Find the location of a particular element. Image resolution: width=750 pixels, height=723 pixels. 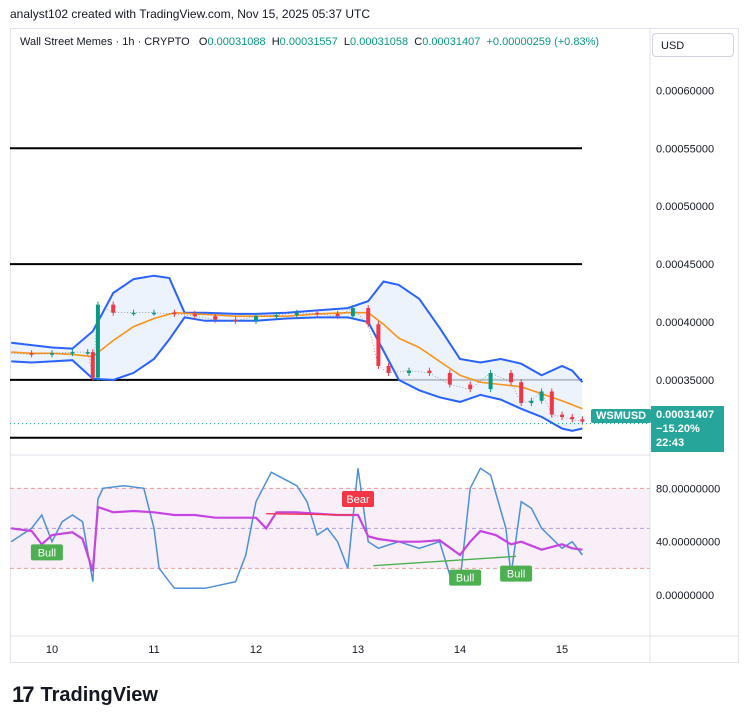

close-value: 0.00031407 is located at coordinates (451, 42).